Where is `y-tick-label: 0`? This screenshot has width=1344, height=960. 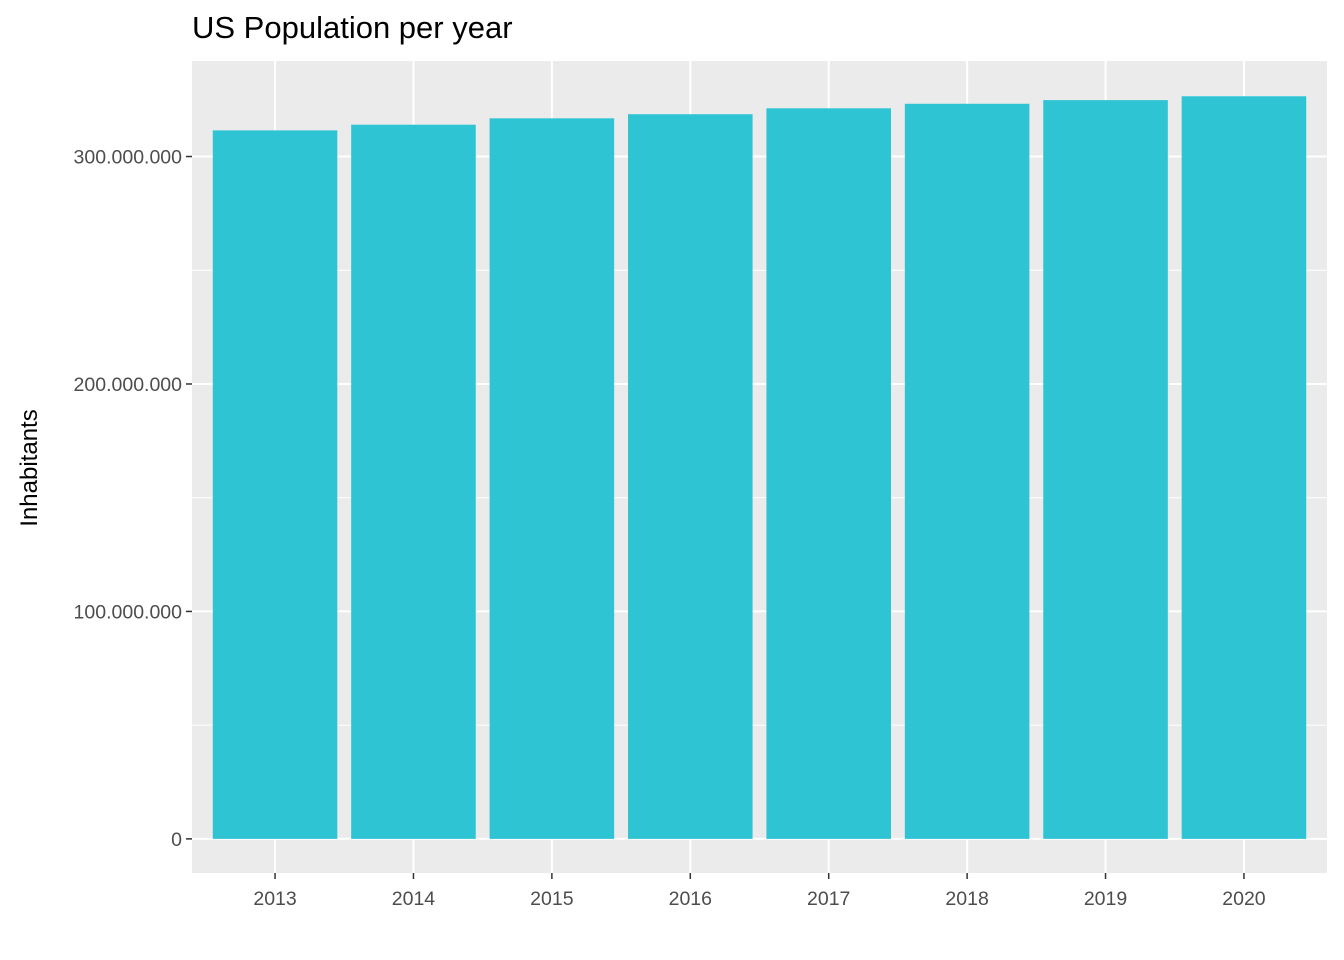
y-tick-label: 0 is located at coordinates (176, 840).